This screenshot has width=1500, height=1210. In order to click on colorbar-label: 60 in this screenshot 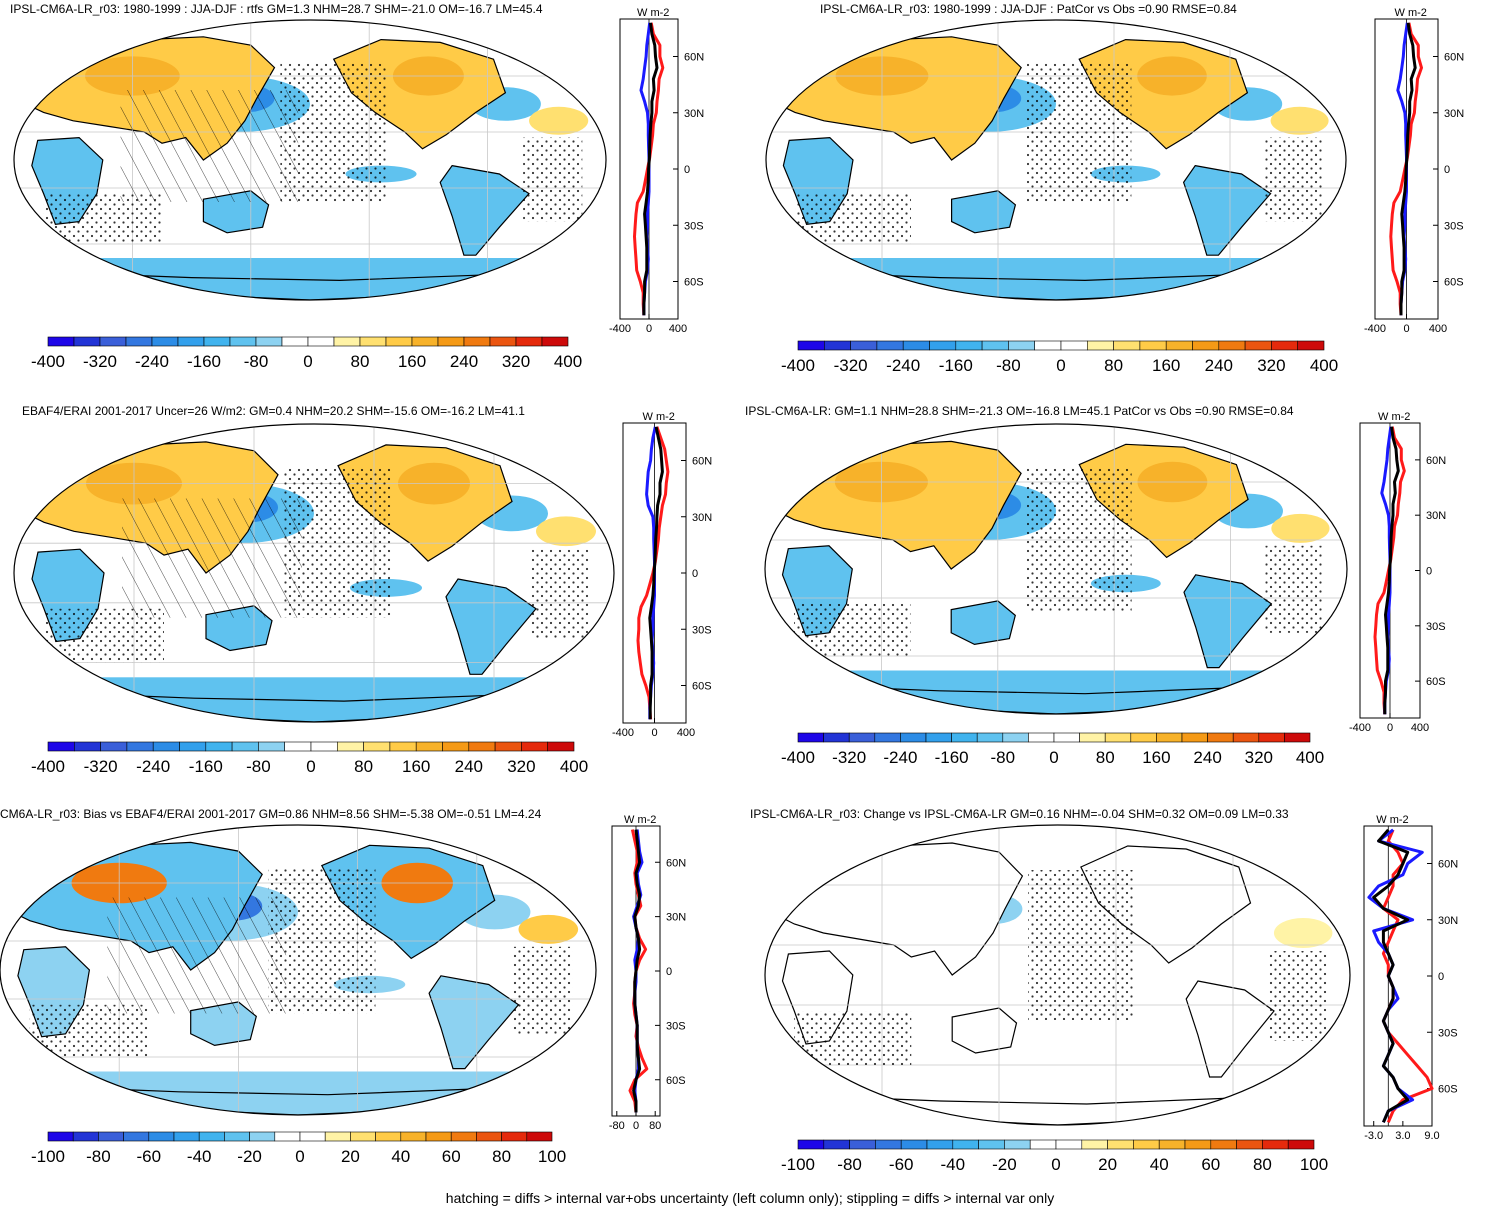, I will do `click(1210, 1164)`.